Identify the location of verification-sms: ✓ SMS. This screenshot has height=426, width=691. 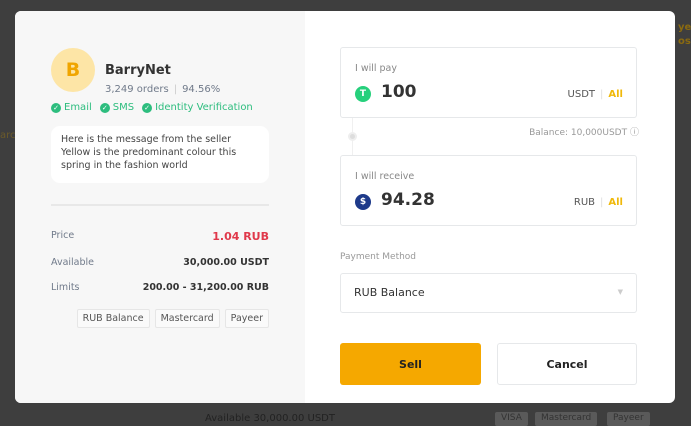
(116, 107).